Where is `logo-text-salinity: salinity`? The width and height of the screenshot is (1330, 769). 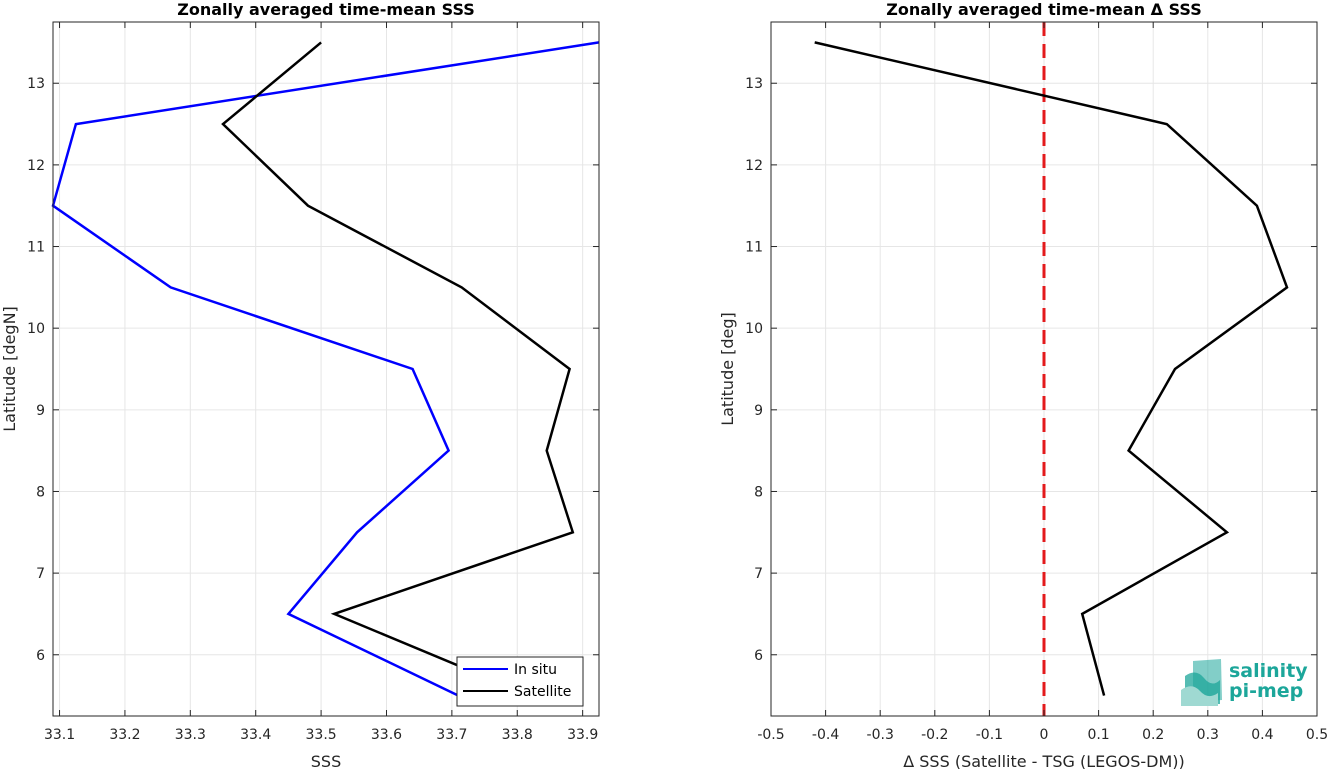 logo-text-salinity: salinity is located at coordinates (1268, 671).